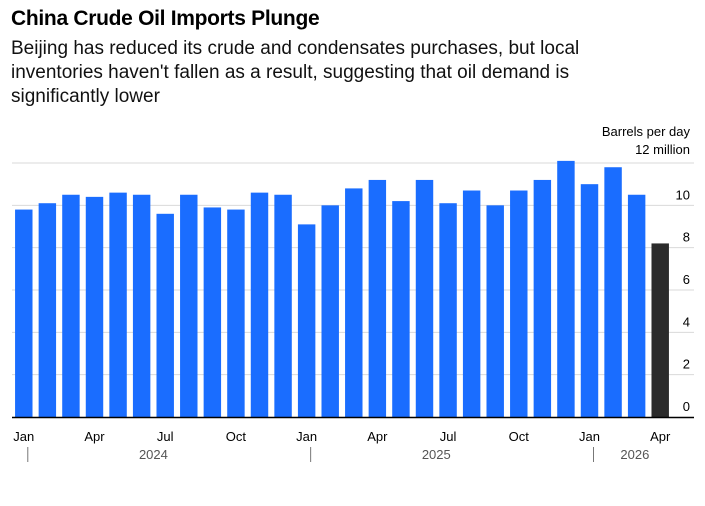  What do you see at coordinates (686, 237) in the screenshot?
I see `y-tick-label: 8` at bounding box center [686, 237].